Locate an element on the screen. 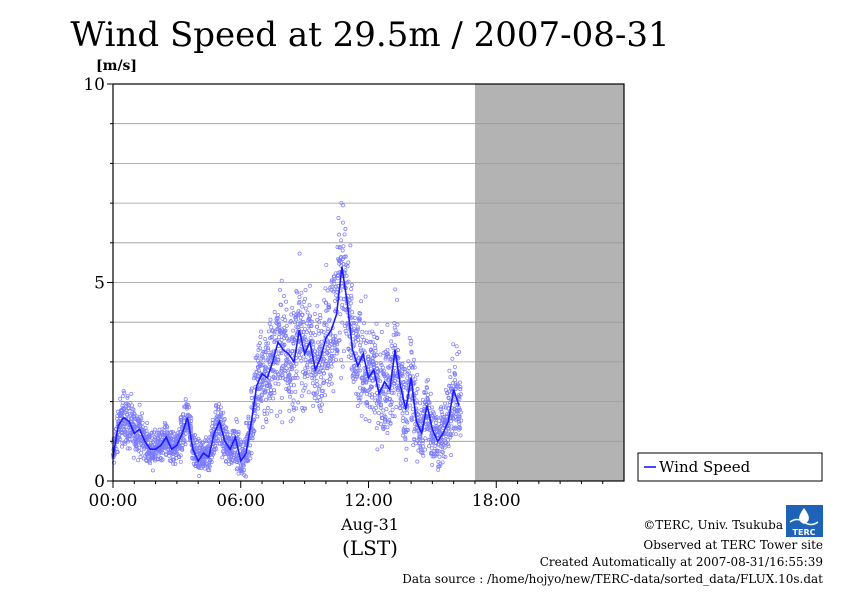 This screenshot has height=595, width=842. wave-icon is located at coordinates (804, 522).